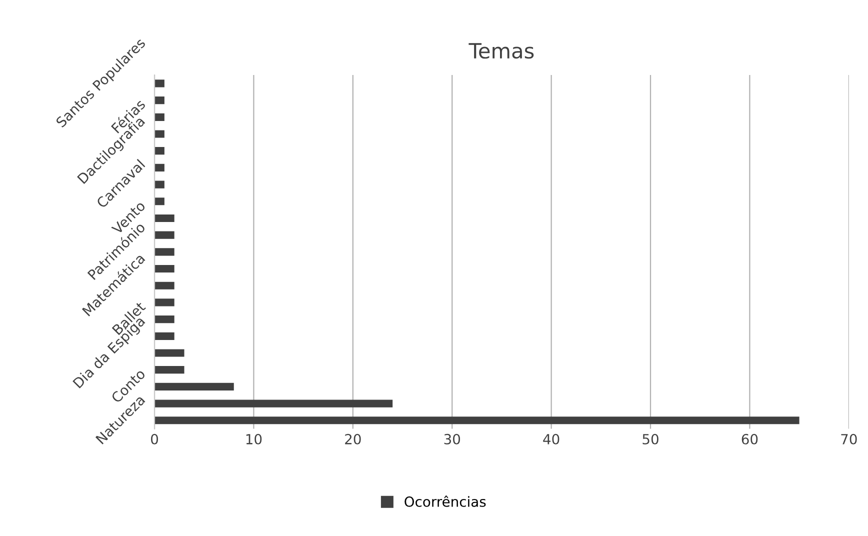  What do you see at coordinates (501, 51) in the screenshot?
I see `chart-title: Temas` at bounding box center [501, 51].